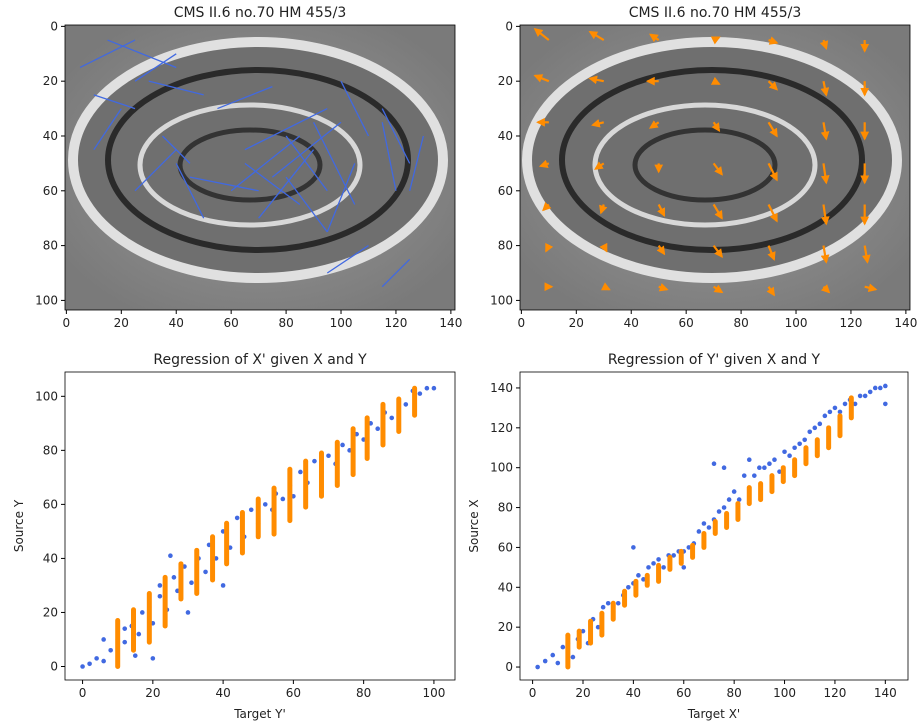  Describe the element at coordinates (46, 396) in the screenshot. I see `y-tick-label: 100` at that location.